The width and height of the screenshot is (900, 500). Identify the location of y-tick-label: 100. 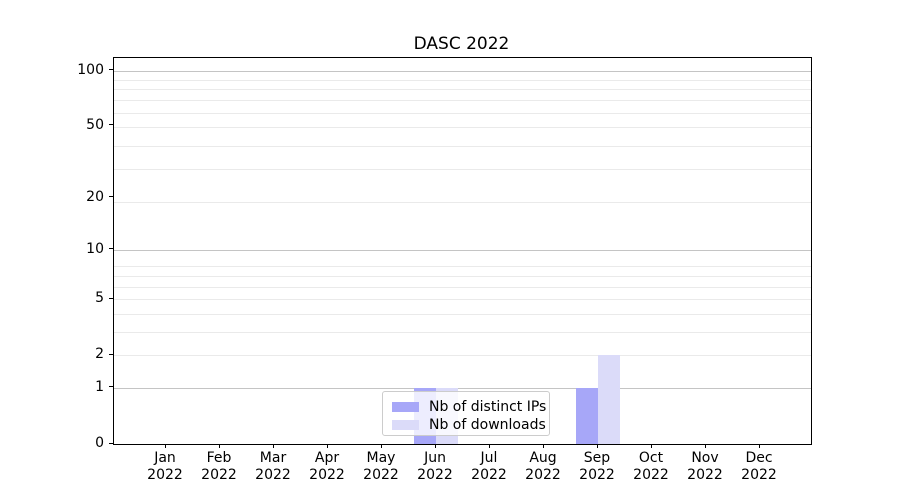
(90, 69).